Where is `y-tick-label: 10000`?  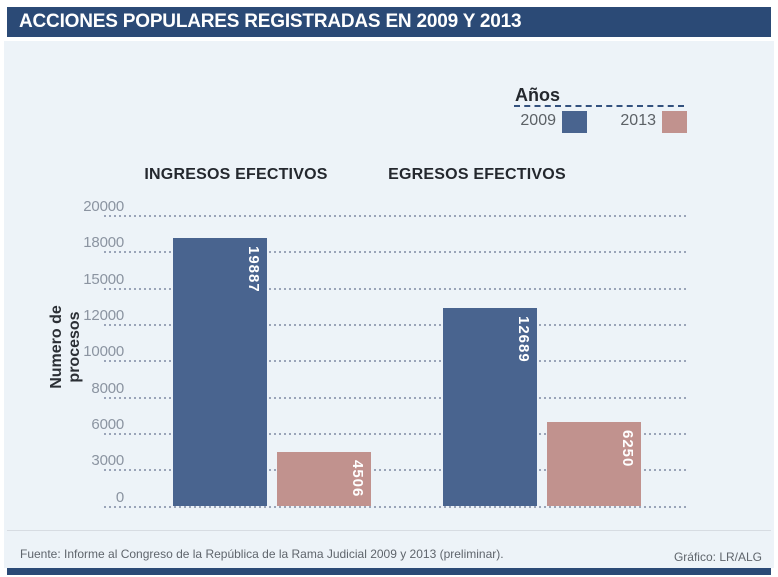
y-tick-label: 10000 is located at coordinates (103, 351).